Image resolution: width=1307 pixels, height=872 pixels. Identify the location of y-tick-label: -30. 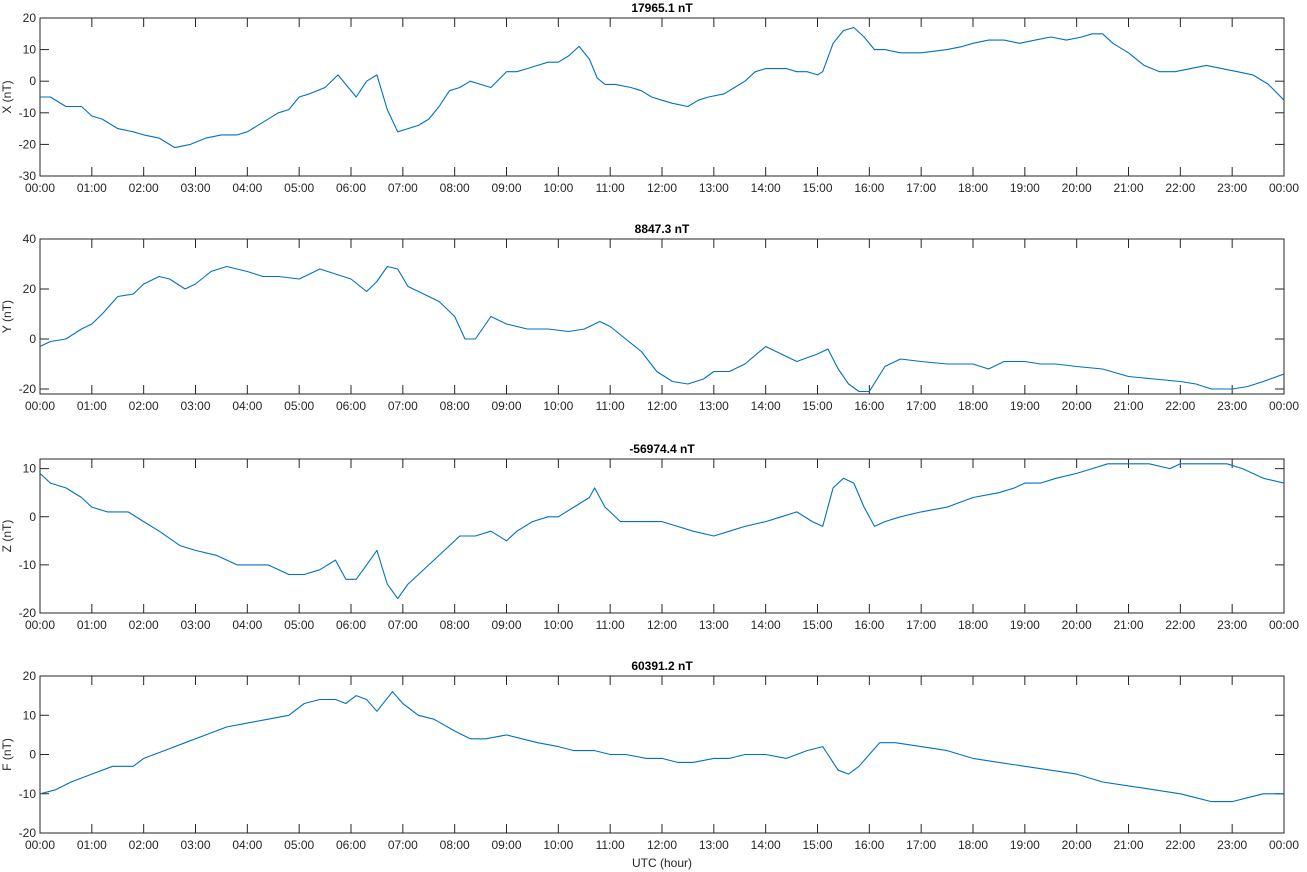
(28, 176).